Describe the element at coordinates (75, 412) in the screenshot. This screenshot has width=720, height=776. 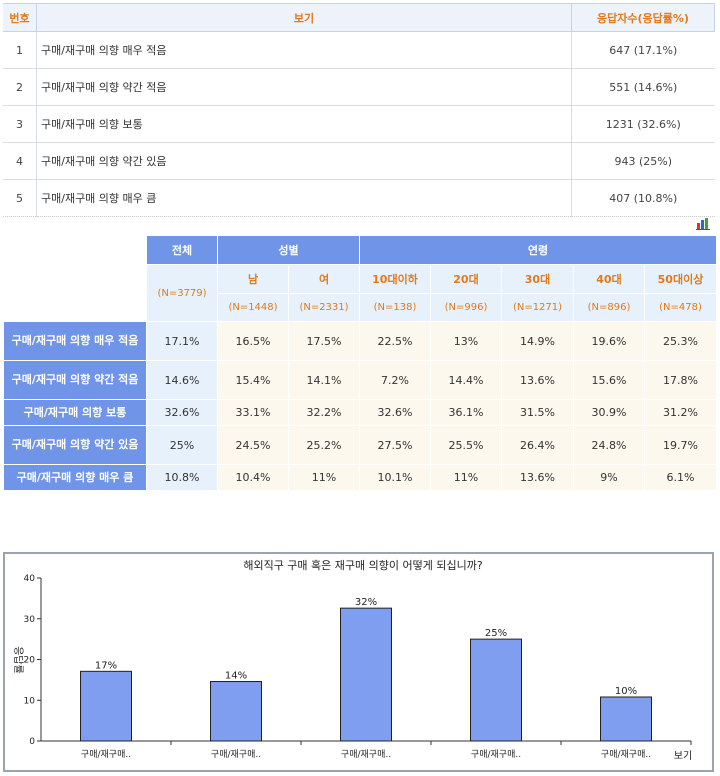
I see `row-label: 구매/재구매 의향 보통` at that location.